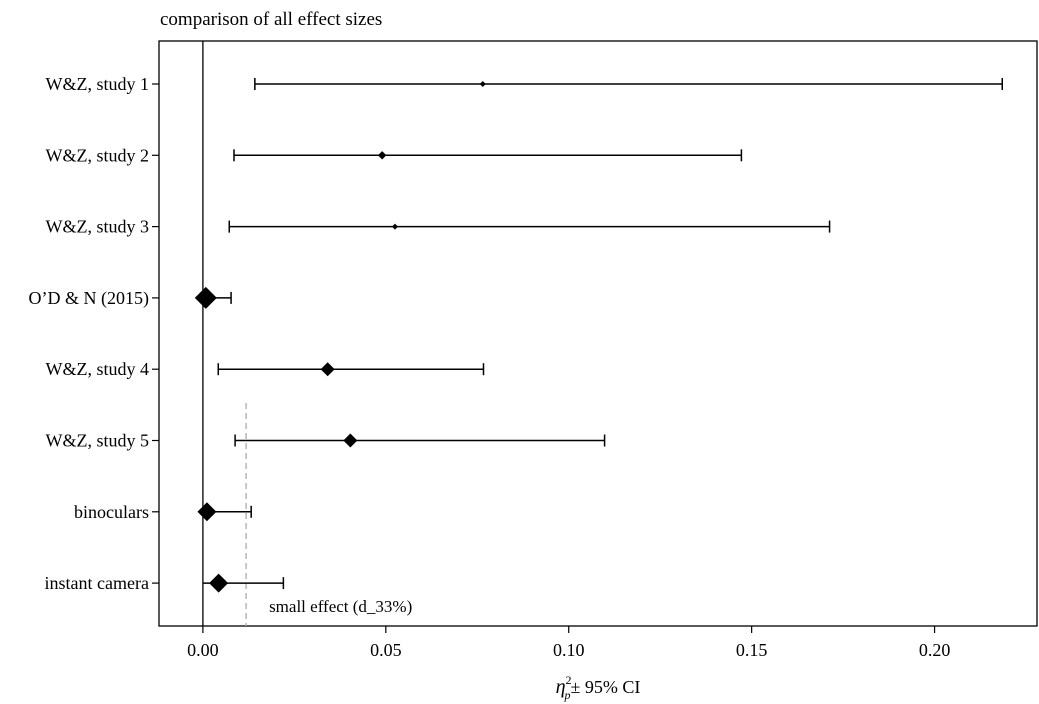 This screenshot has height=704, width=1039. Describe the element at coordinates (98, 84) in the screenshot. I see `category-label: W&Z, study 1` at that location.